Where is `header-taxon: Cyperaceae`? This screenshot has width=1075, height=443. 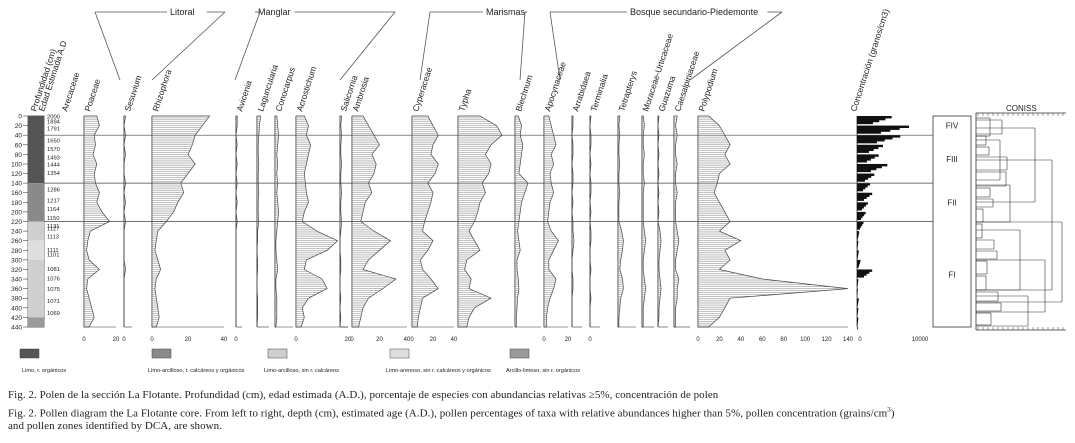 header-taxon: Cyperaceae is located at coordinates (422, 89).